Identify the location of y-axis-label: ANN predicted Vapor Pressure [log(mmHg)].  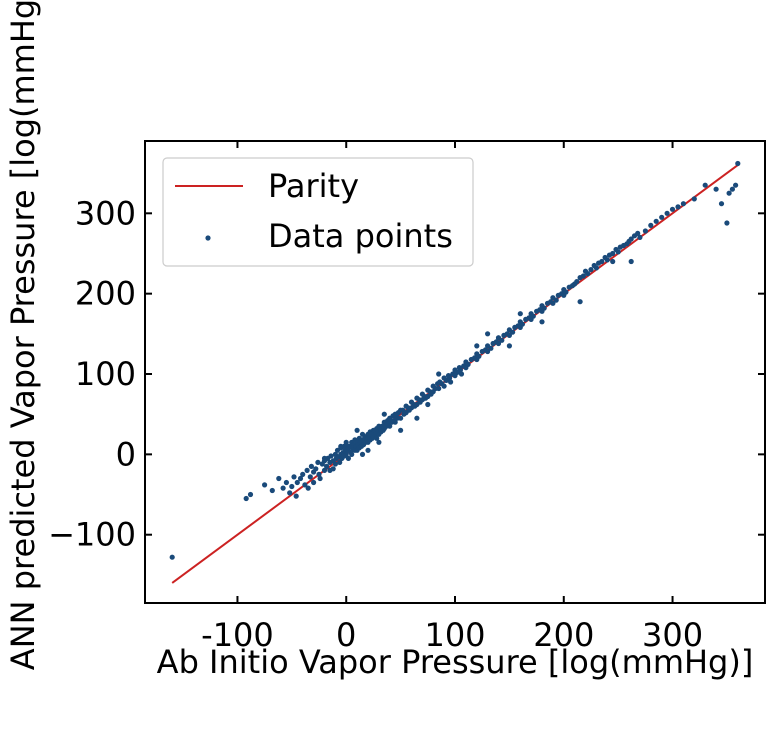
(23, 335).